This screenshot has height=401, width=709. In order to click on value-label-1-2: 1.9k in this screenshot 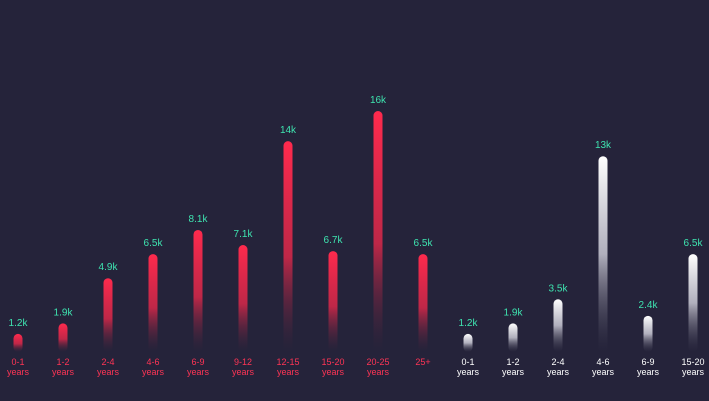, I will do `click(64, 312)`.